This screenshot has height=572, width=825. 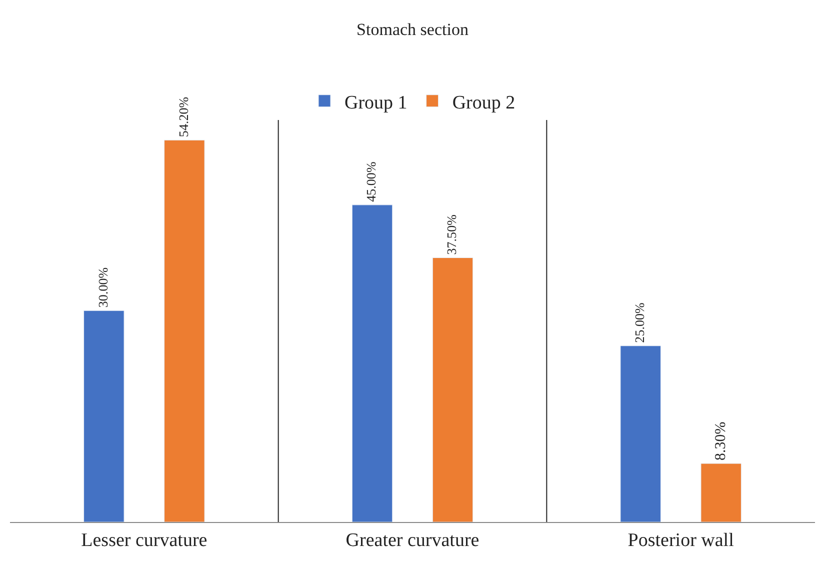 What do you see at coordinates (144, 540) in the screenshot?
I see `x-tick-label: Lesser curvature` at bounding box center [144, 540].